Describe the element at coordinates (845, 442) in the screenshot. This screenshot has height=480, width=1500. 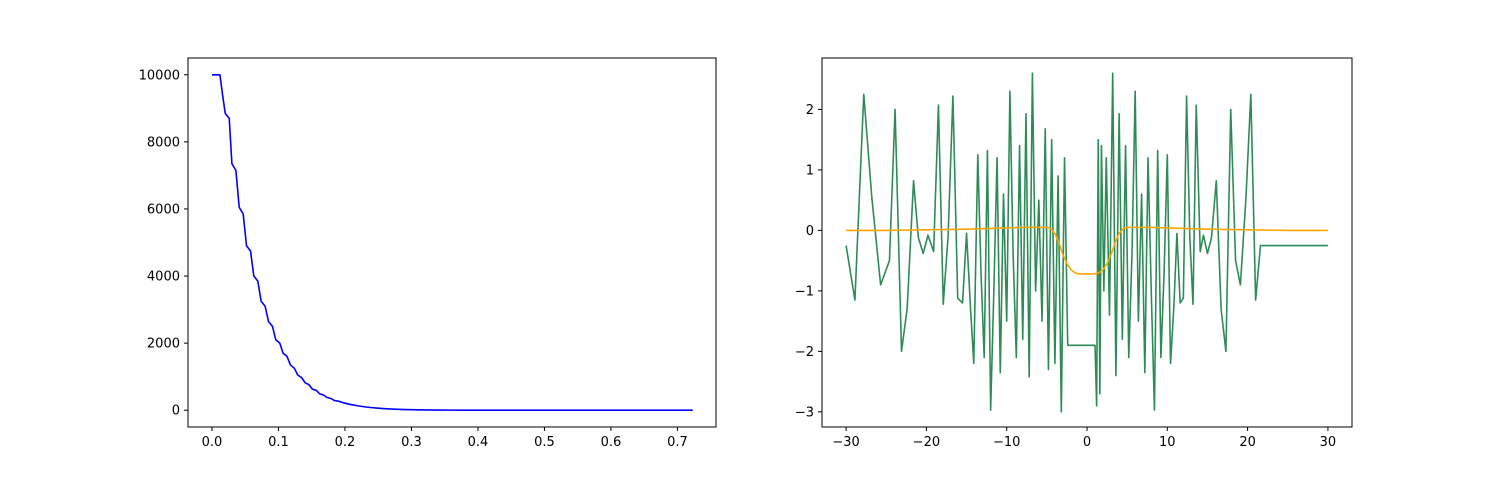
I see `x-tick-label: −30` at that location.